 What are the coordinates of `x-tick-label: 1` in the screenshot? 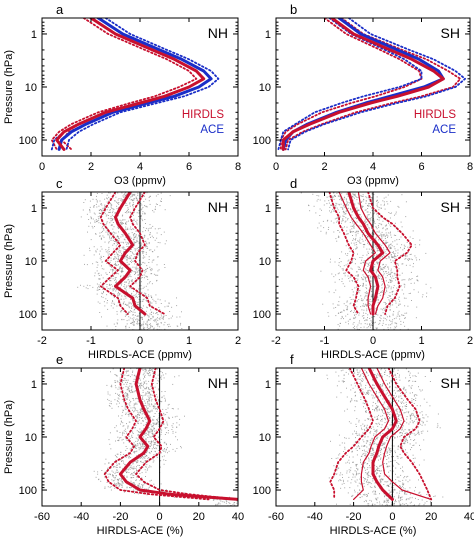 It's located at (189, 341).